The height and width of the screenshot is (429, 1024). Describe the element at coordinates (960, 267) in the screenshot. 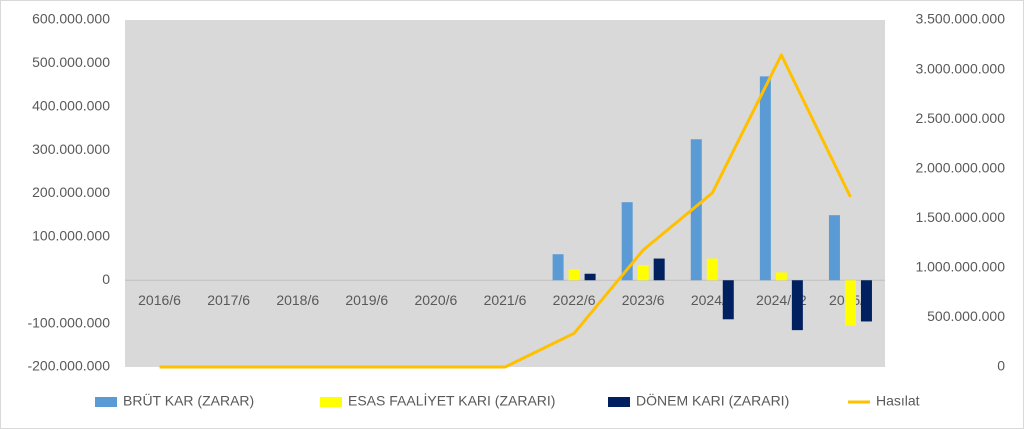

I see `y2-tick-label: 1.000.000.000` at that location.